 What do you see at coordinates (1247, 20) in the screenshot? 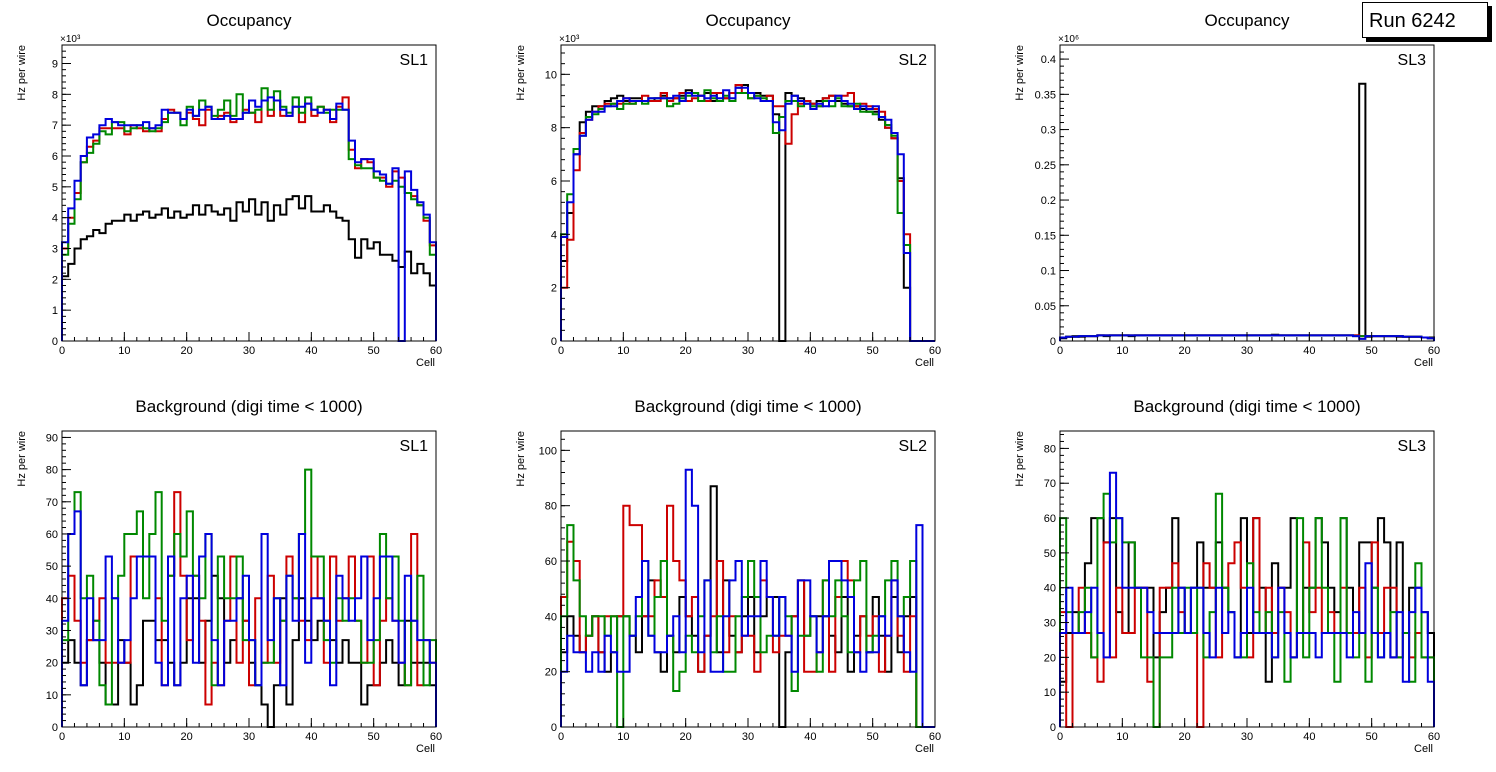
I see `panel-title: Occupancy` at bounding box center [1247, 20].